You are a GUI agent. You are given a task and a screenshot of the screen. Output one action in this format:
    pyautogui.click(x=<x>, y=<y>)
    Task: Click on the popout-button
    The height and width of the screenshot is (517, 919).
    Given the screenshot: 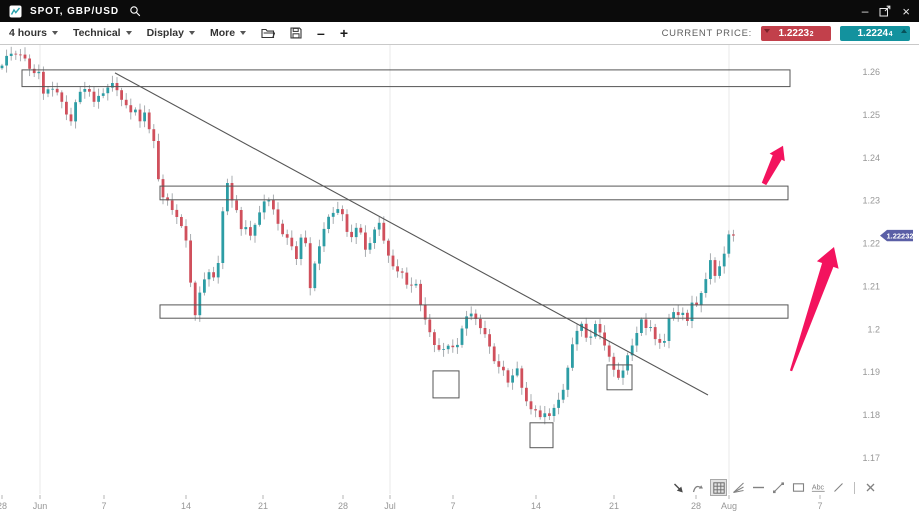 What is the action you would take?
    pyautogui.click(x=885, y=11)
    